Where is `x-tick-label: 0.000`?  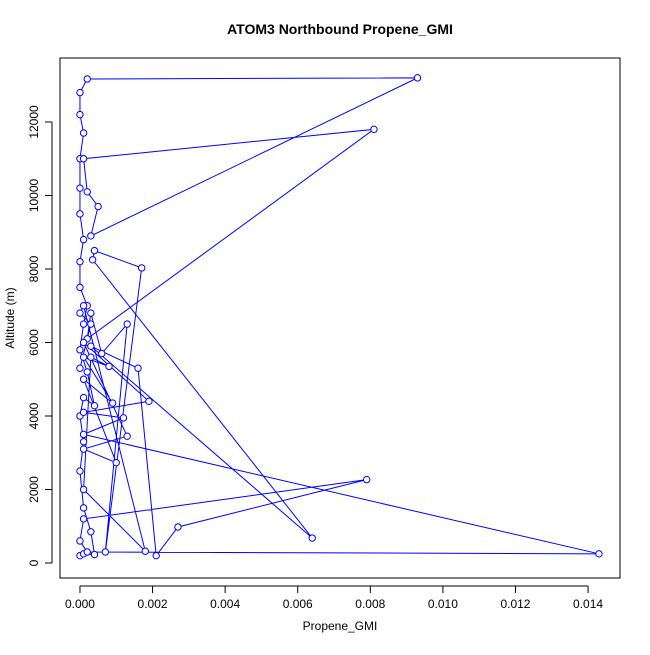
x-tick-label: 0.000 is located at coordinates (80, 604).